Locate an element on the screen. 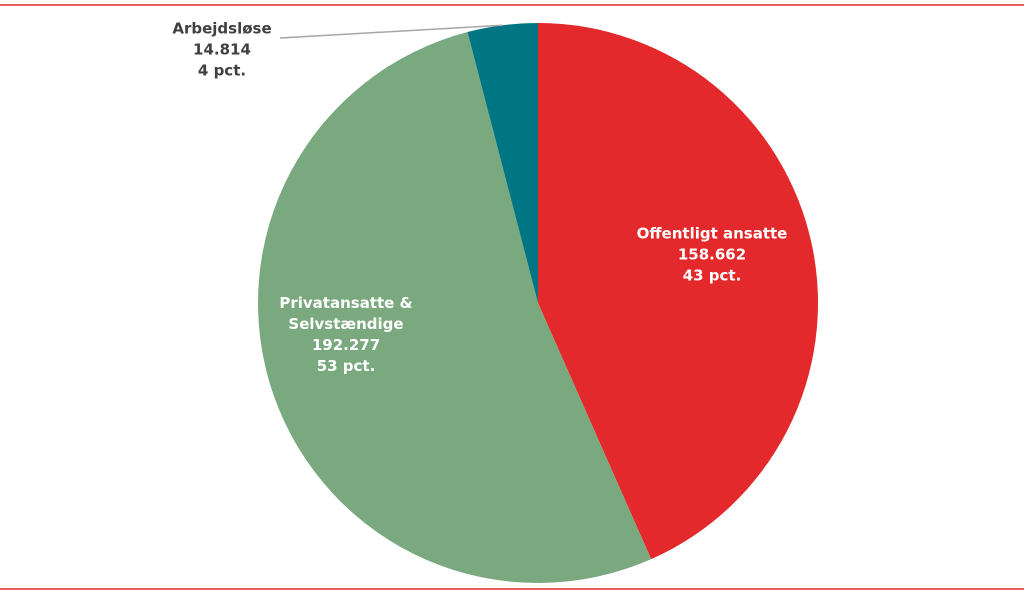  value-label: 192.277 is located at coordinates (346, 345).